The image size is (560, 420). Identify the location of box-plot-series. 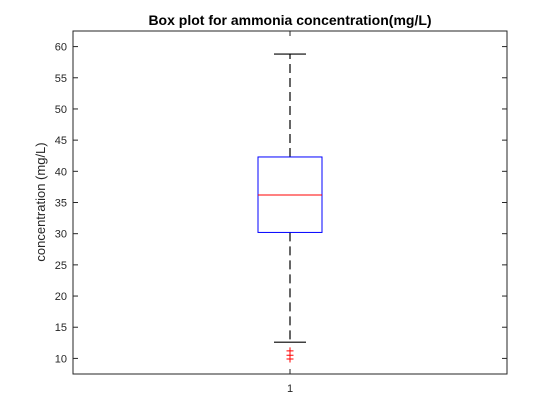
(290, 208).